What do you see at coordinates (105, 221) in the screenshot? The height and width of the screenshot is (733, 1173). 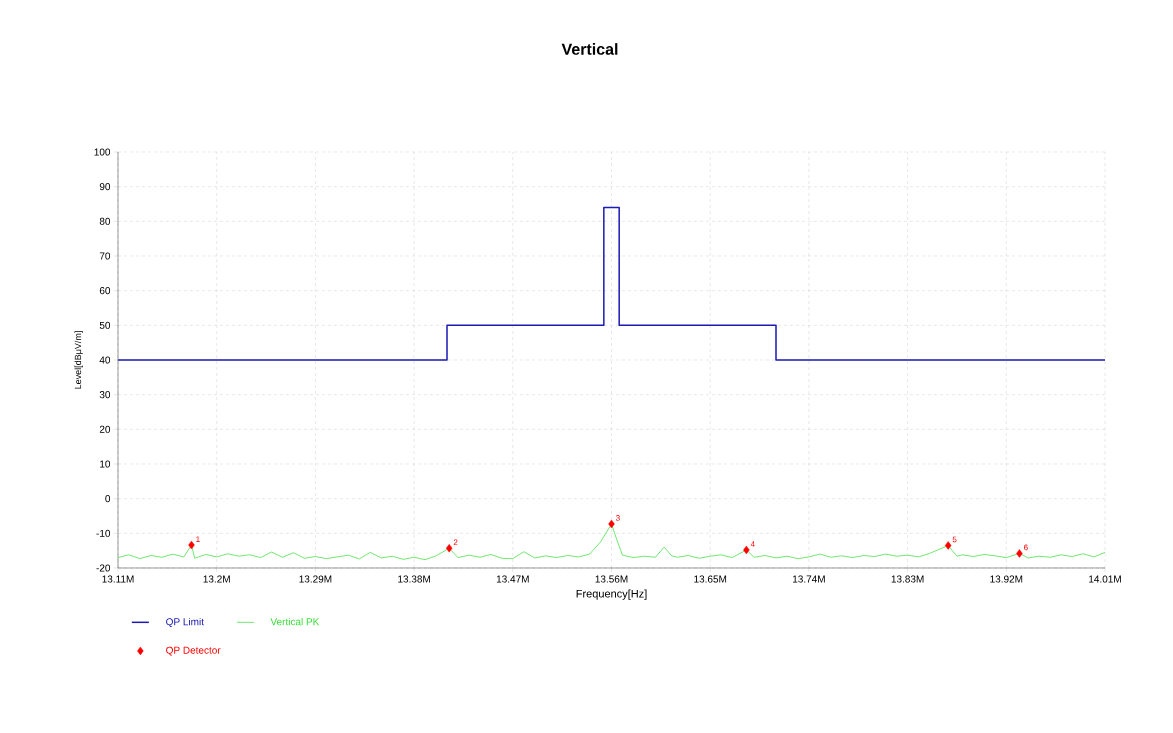 I see `y-tick-label: 80` at bounding box center [105, 221].